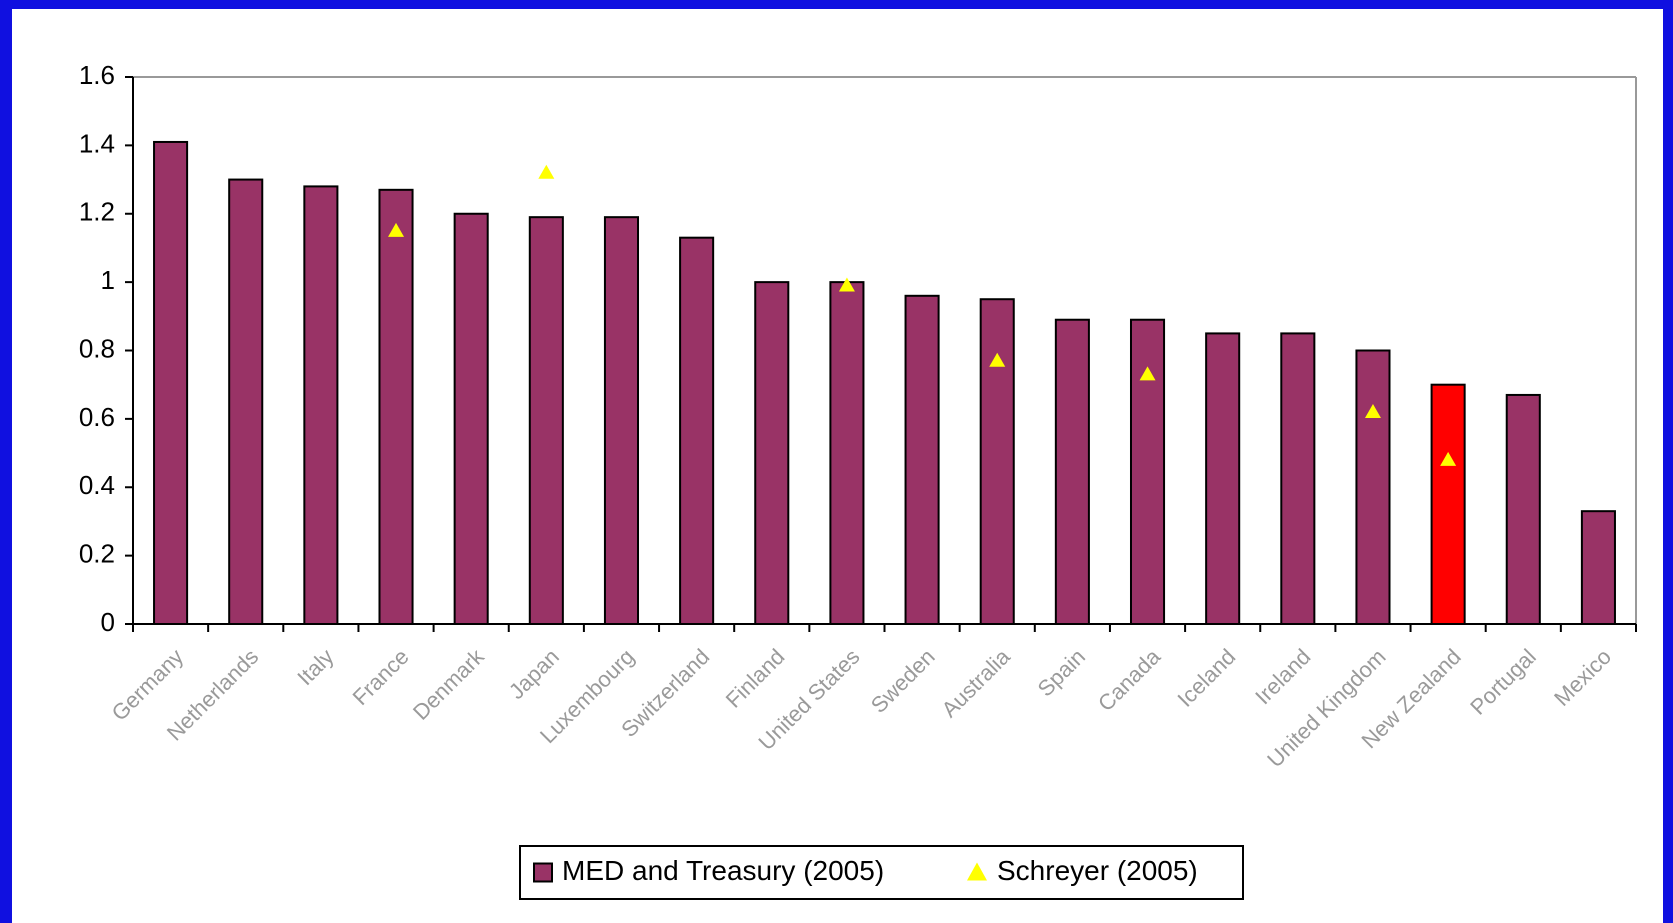 The image size is (1673, 923). I want to click on y-tick-label: 1, so click(108, 280).